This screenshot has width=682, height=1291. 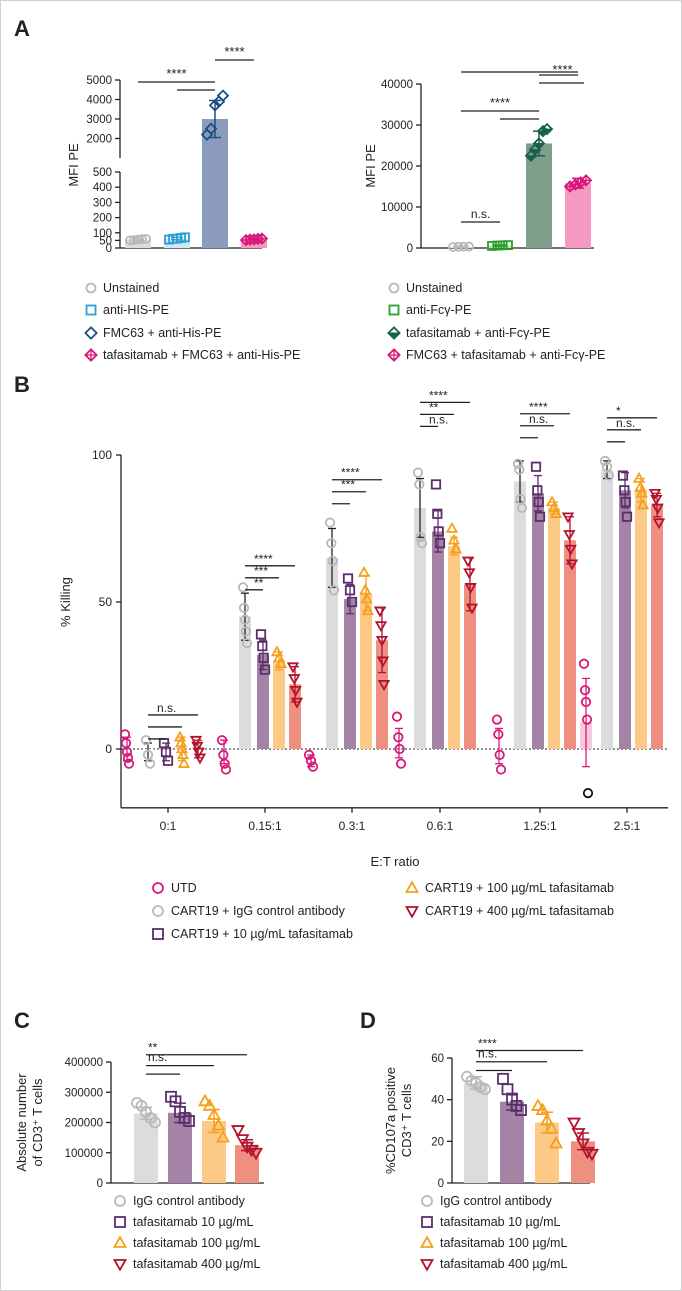 I want to click on c-legend-label: tafasitamab 100 µg/mL, so click(x=196, y=1243).